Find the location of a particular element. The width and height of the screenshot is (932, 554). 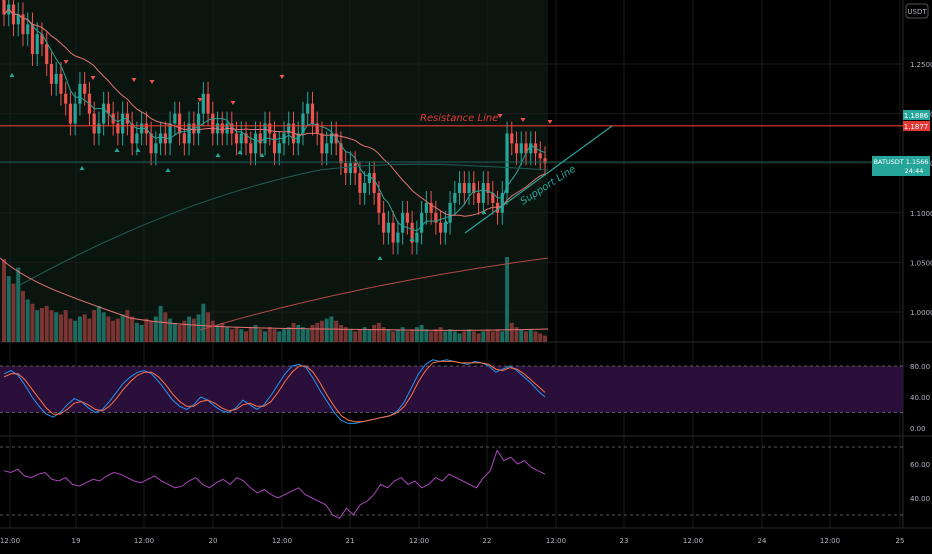

price-label-1877: 1.1877 is located at coordinates (916, 127).